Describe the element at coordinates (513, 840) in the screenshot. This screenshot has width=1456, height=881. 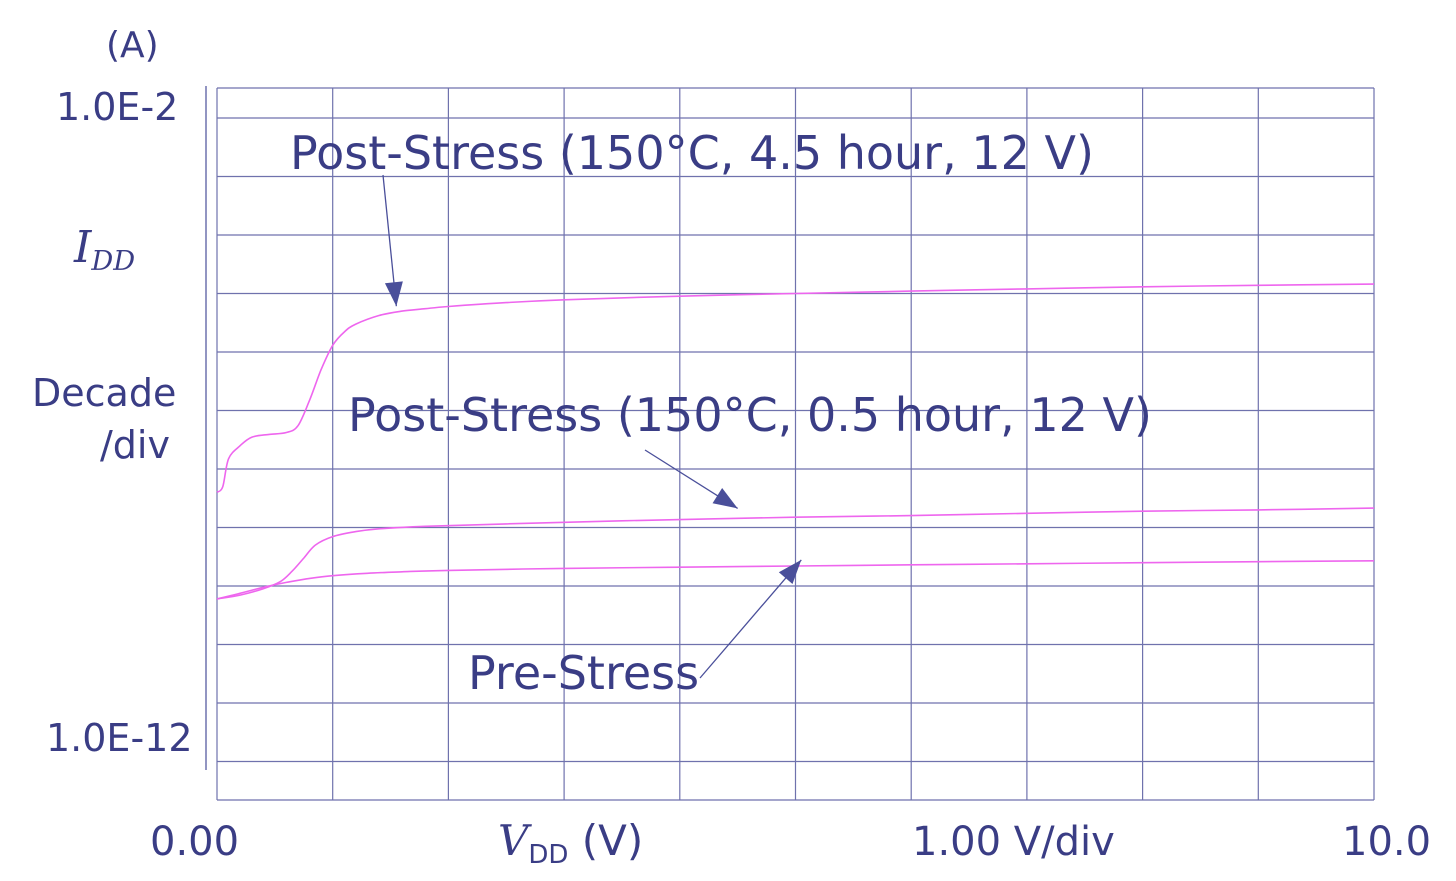
I see `x-axis-title-symbol: V` at that location.